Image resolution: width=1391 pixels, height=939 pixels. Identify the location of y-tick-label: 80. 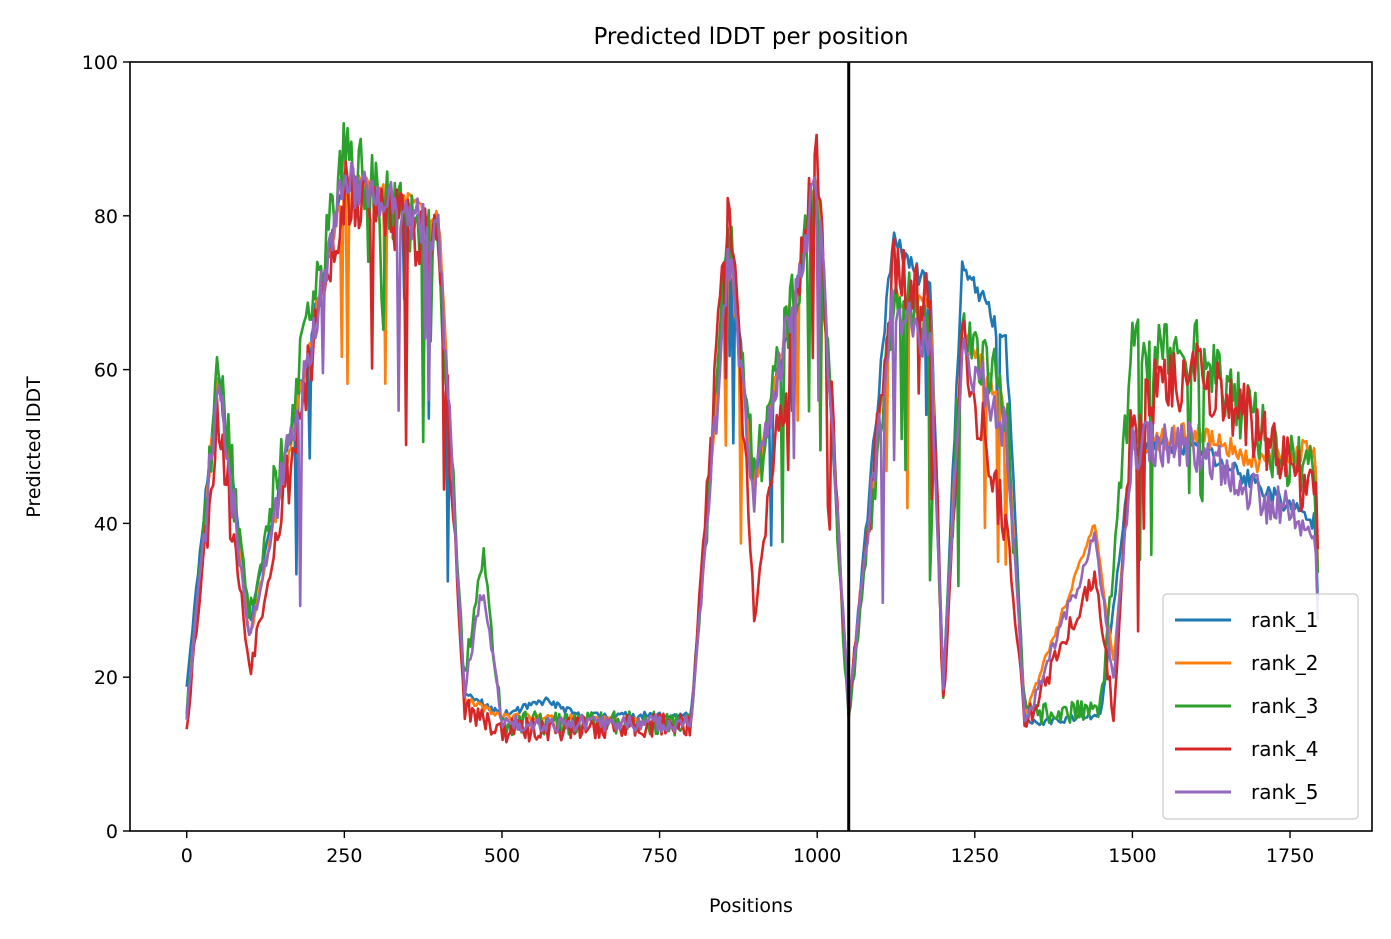
(106, 217).